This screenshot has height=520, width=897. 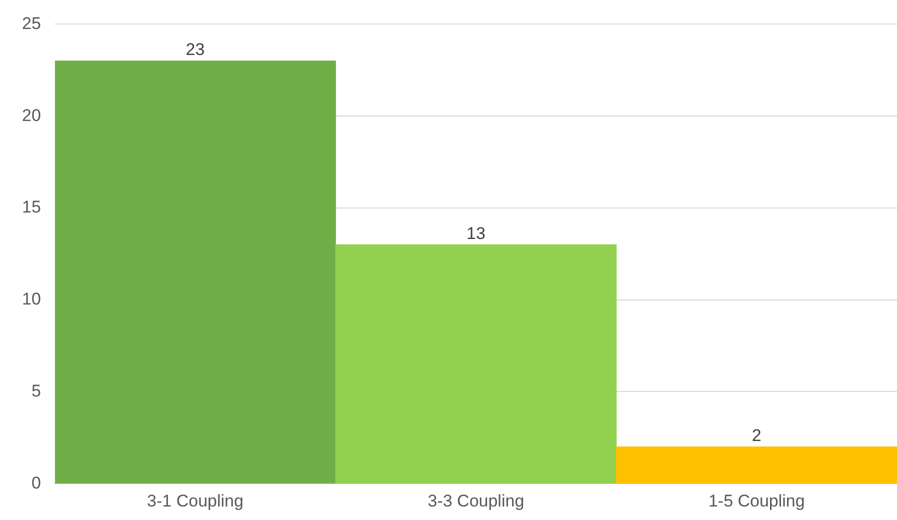 What do you see at coordinates (757, 436) in the screenshot?
I see `data-label: 2` at bounding box center [757, 436].